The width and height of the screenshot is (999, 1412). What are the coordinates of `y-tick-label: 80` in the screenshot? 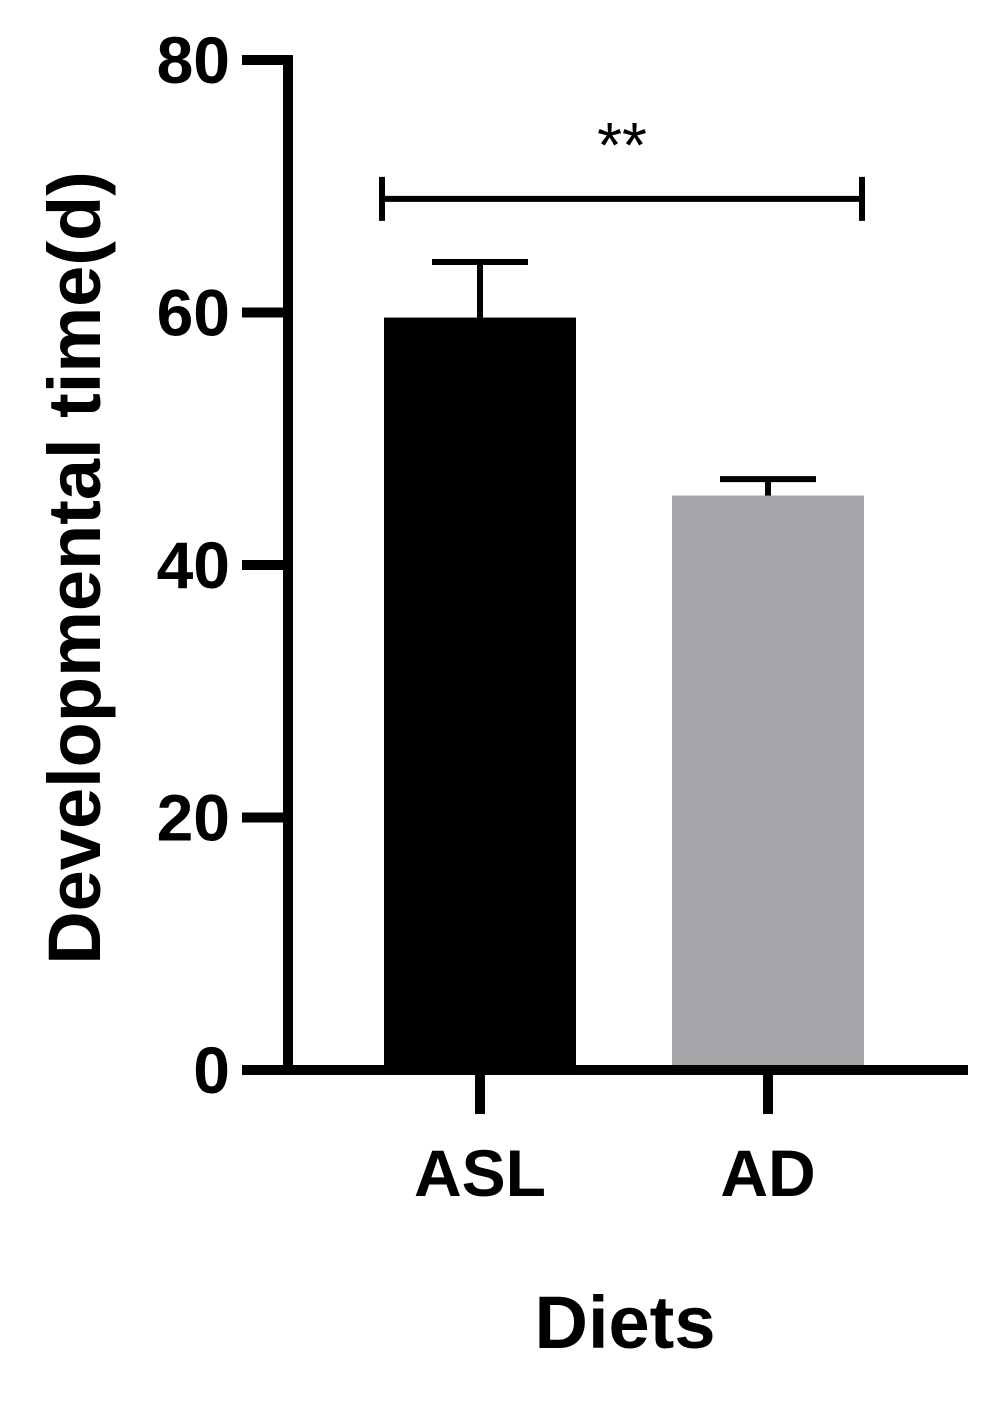 It's located at (193, 60).